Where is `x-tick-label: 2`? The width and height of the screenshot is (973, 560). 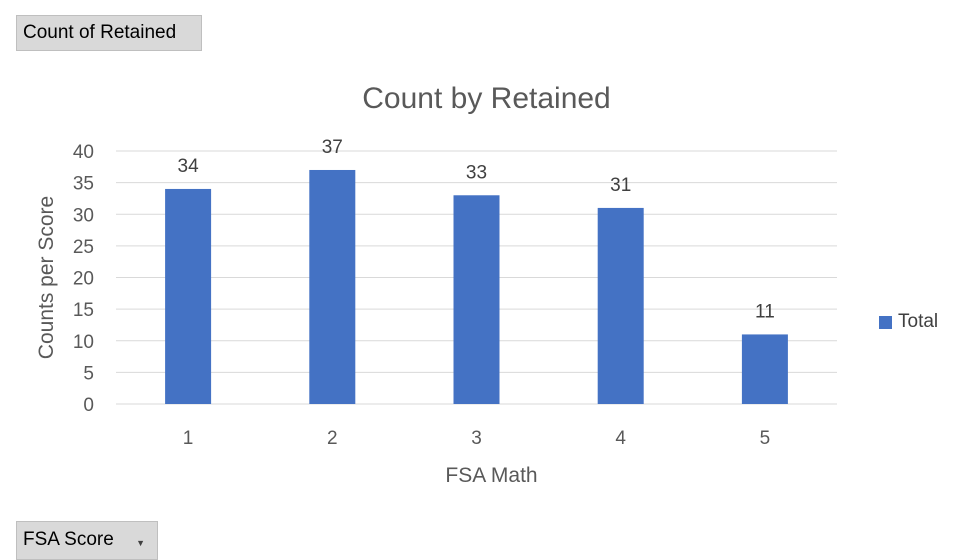 x-tick-label: 2 is located at coordinates (332, 438).